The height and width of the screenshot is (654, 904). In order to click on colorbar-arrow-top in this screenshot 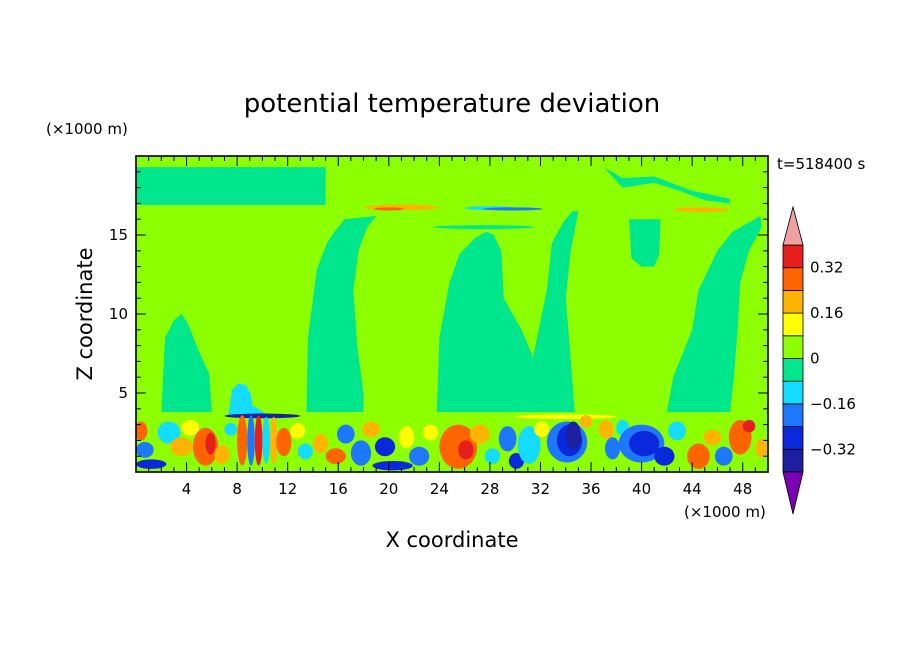, I will do `click(793, 225)`.